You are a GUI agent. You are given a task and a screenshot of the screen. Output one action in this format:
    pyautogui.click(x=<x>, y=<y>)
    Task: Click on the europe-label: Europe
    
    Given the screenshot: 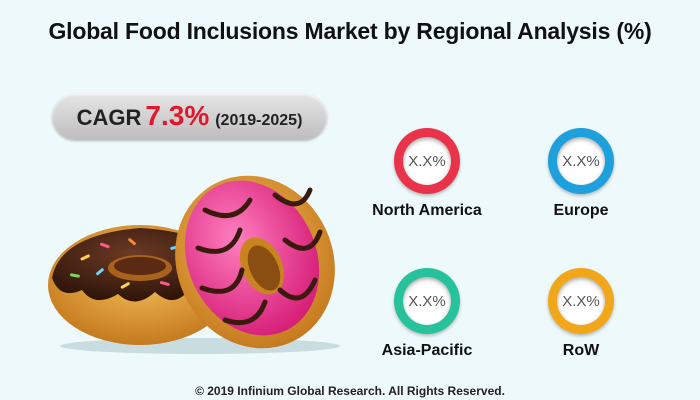 What is the action you would take?
    pyautogui.click(x=581, y=210)
    